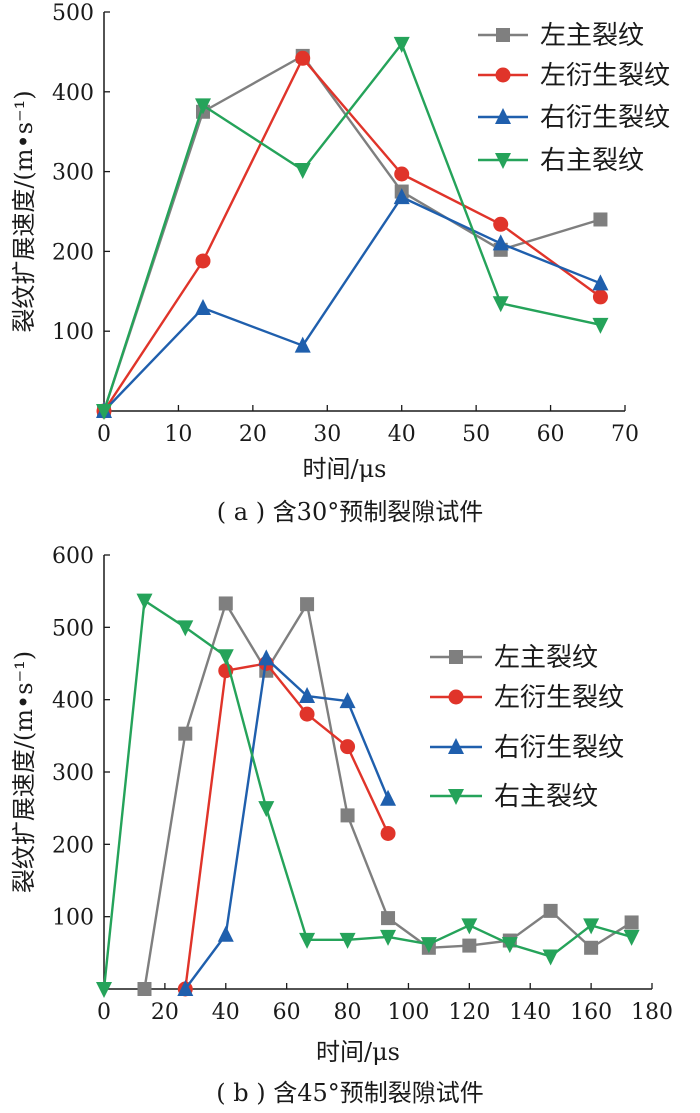 The width and height of the screenshot is (700, 1113). I want to click on x-tick-label: 160, so click(591, 1012).